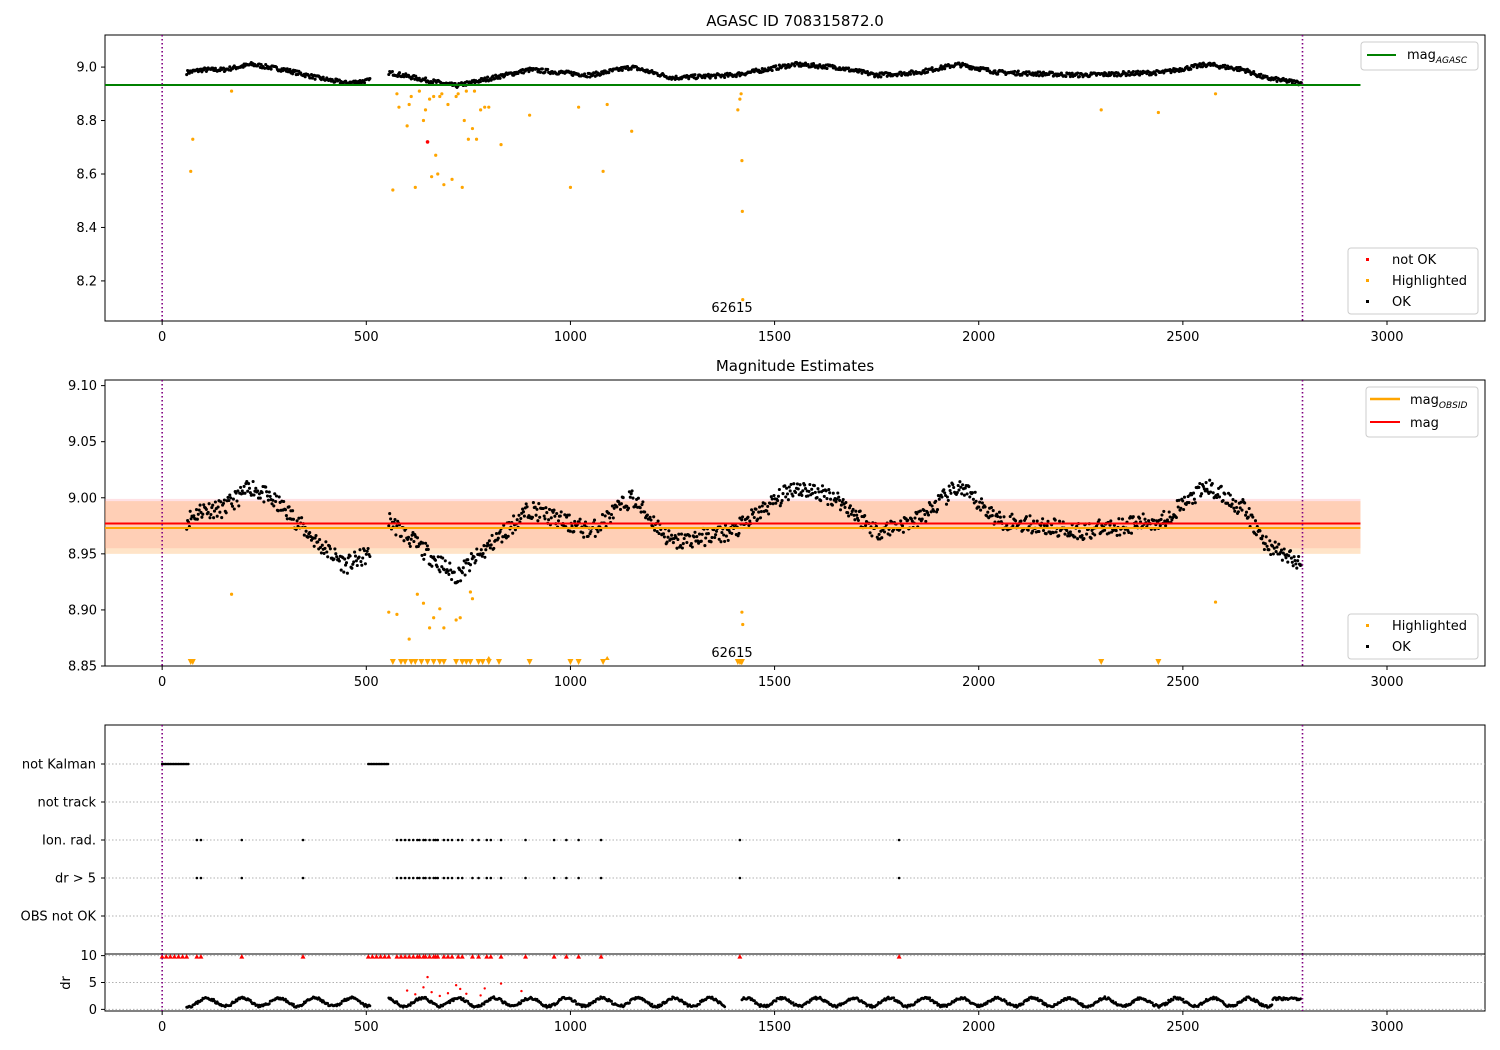 The width and height of the screenshot is (1500, 1050). What do you see at coordinates (1401, 302) in the screenshot?
I see `legend-label-ok: OK` at bounding box center [1401, 302].